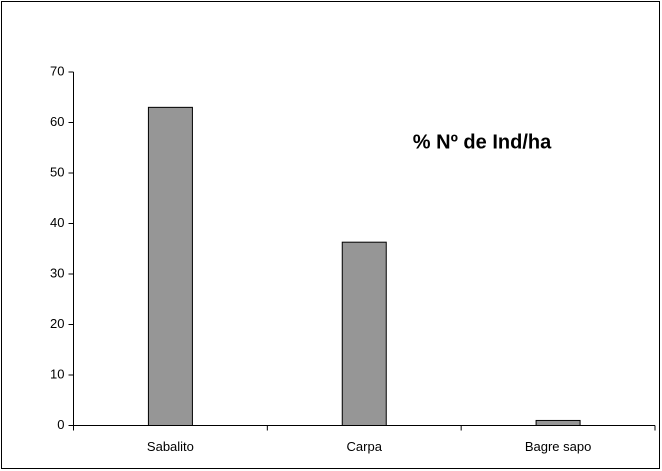 The height and width of the screenshot is (471, 662). I want to click on y-tick-label: 20, so click(57, 323).